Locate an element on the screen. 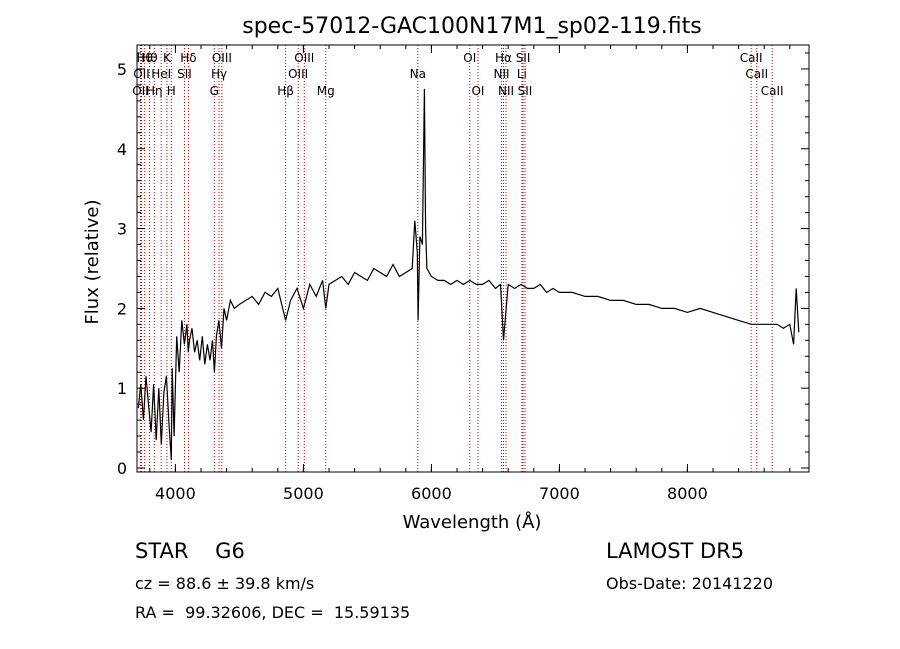 The width and height of the screenshot is (900, 649). line-label-24: SII is located at coordinates (523, 58).